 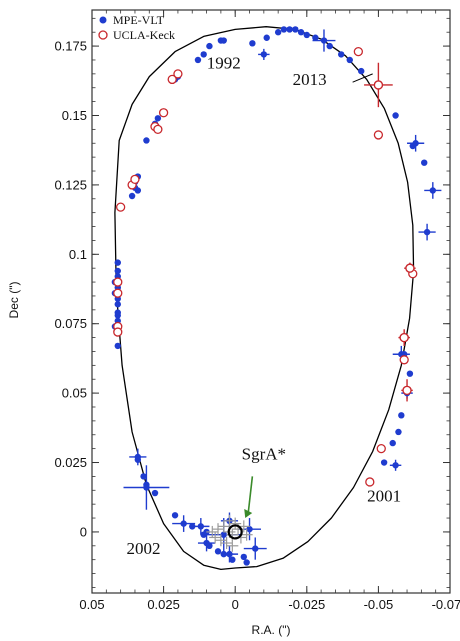 I want to click on legend-marker-mpe-vlt, so click(x=103, y=20).